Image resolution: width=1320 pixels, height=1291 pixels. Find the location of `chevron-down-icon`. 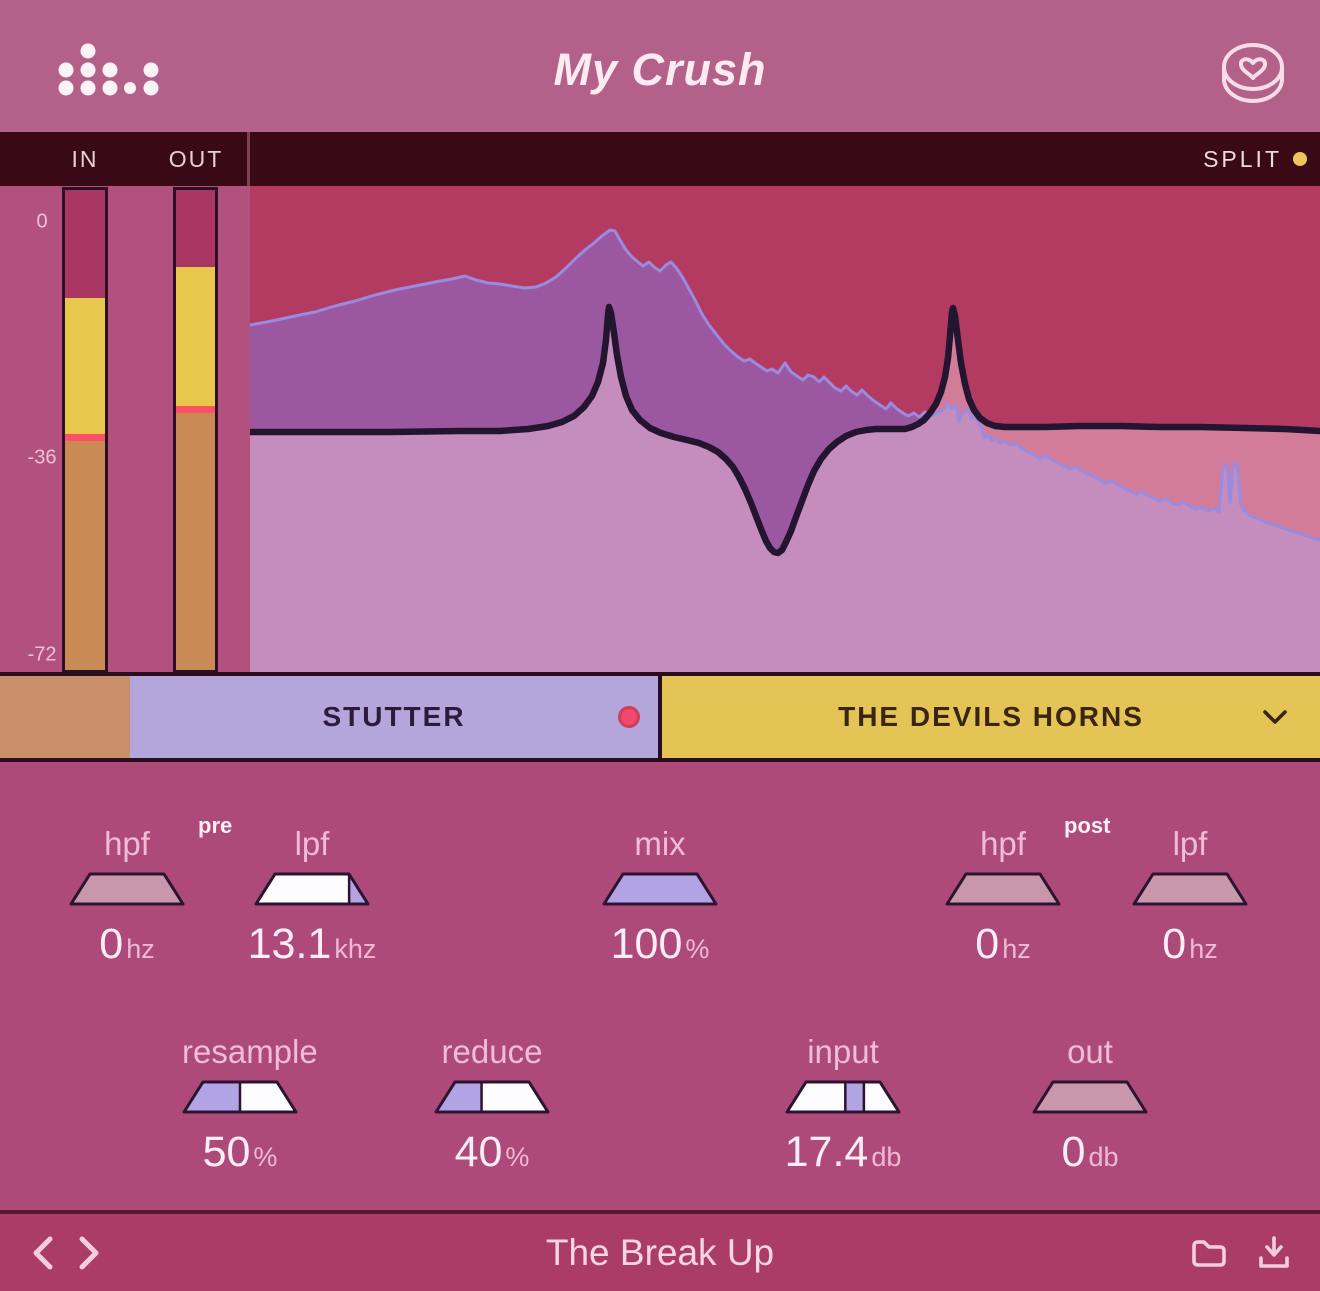

chevron-down-icon is located at coordinates (1275, 717).